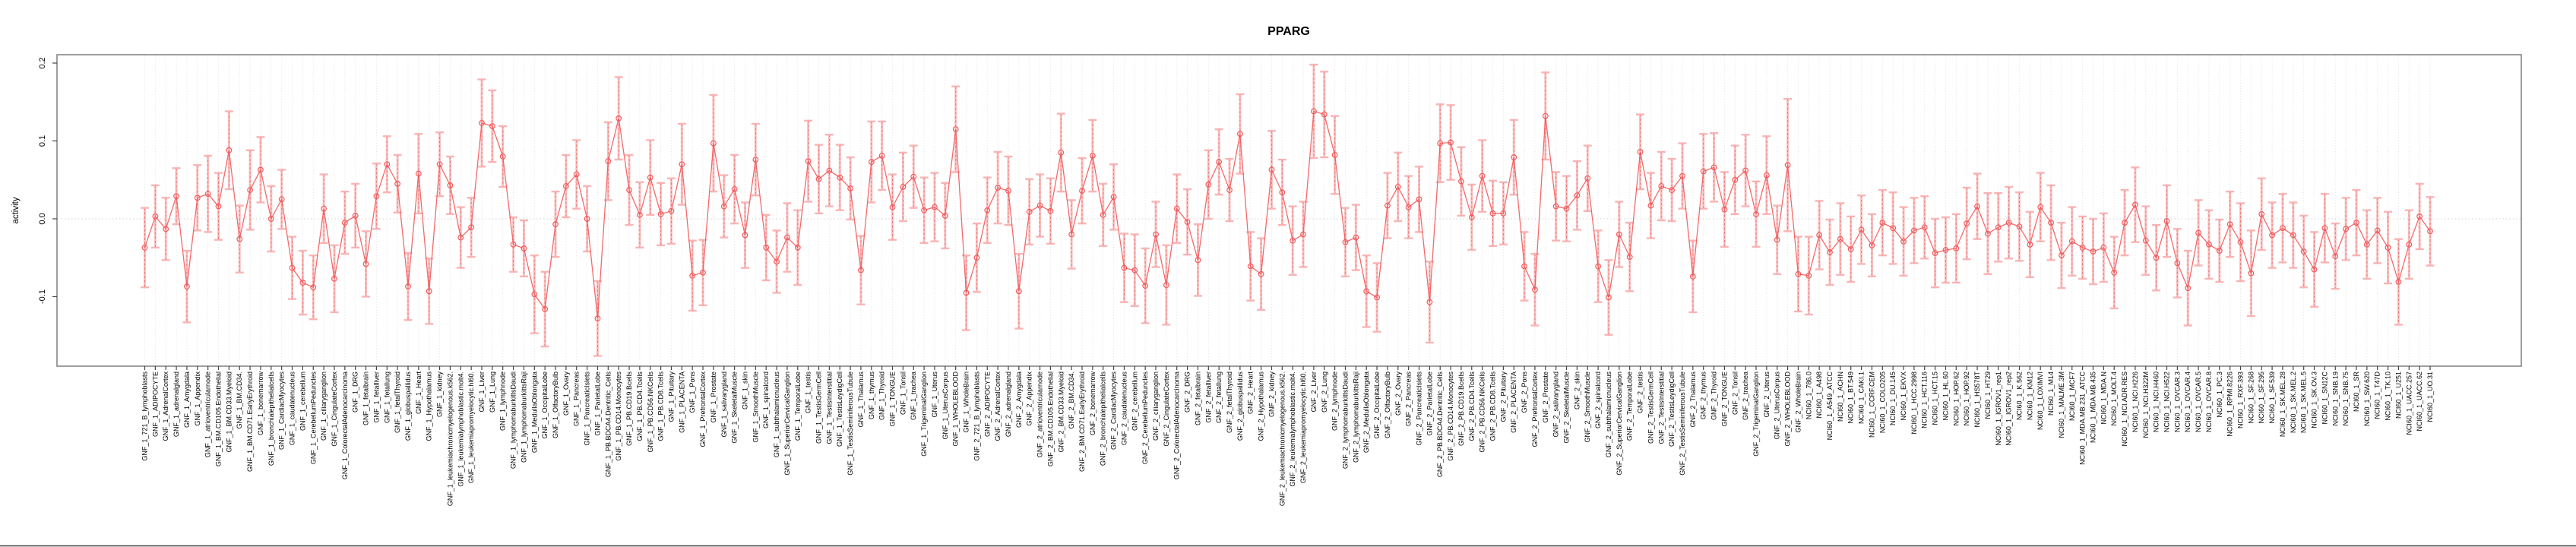 The width and height of the screenshot is (2576, 547). I want to click on x-tick-label: GNF_1_BM.CD33.Myeloid, so click(229, 412).